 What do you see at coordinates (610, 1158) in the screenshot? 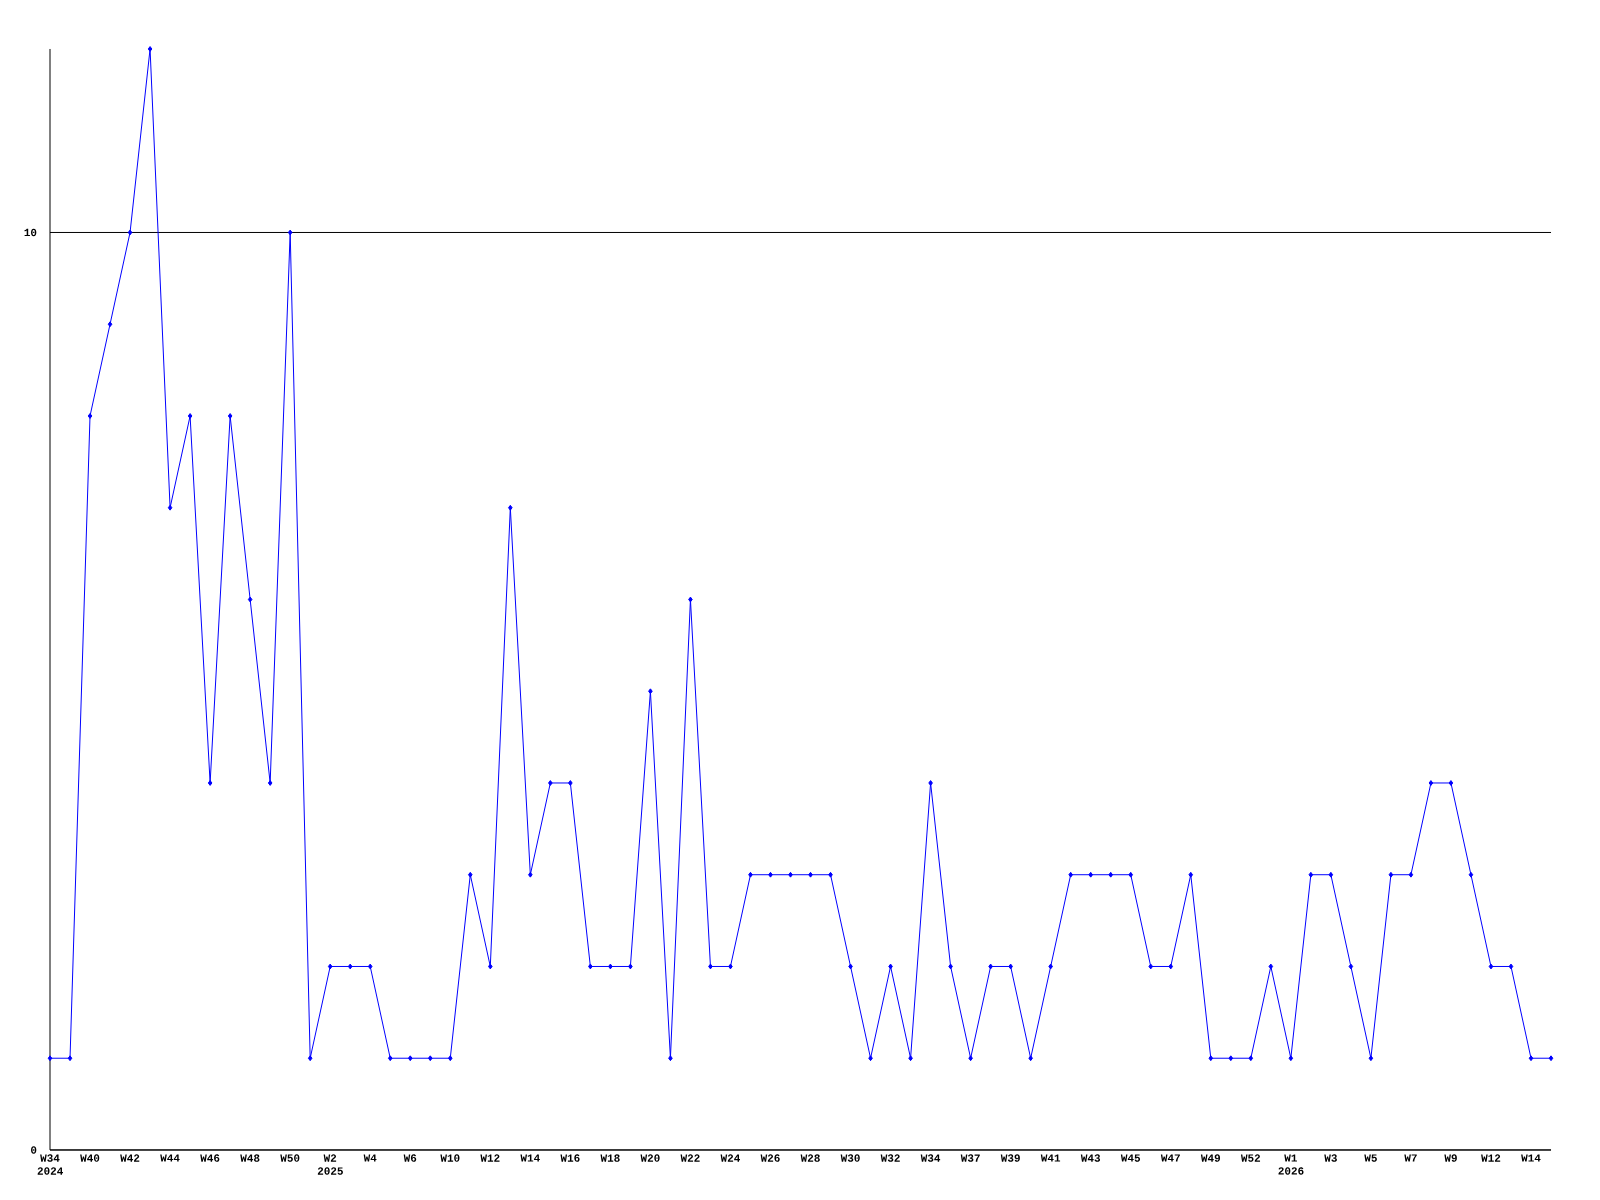
I see `x-tick-label: W18` at bounding box center [610, 1158].